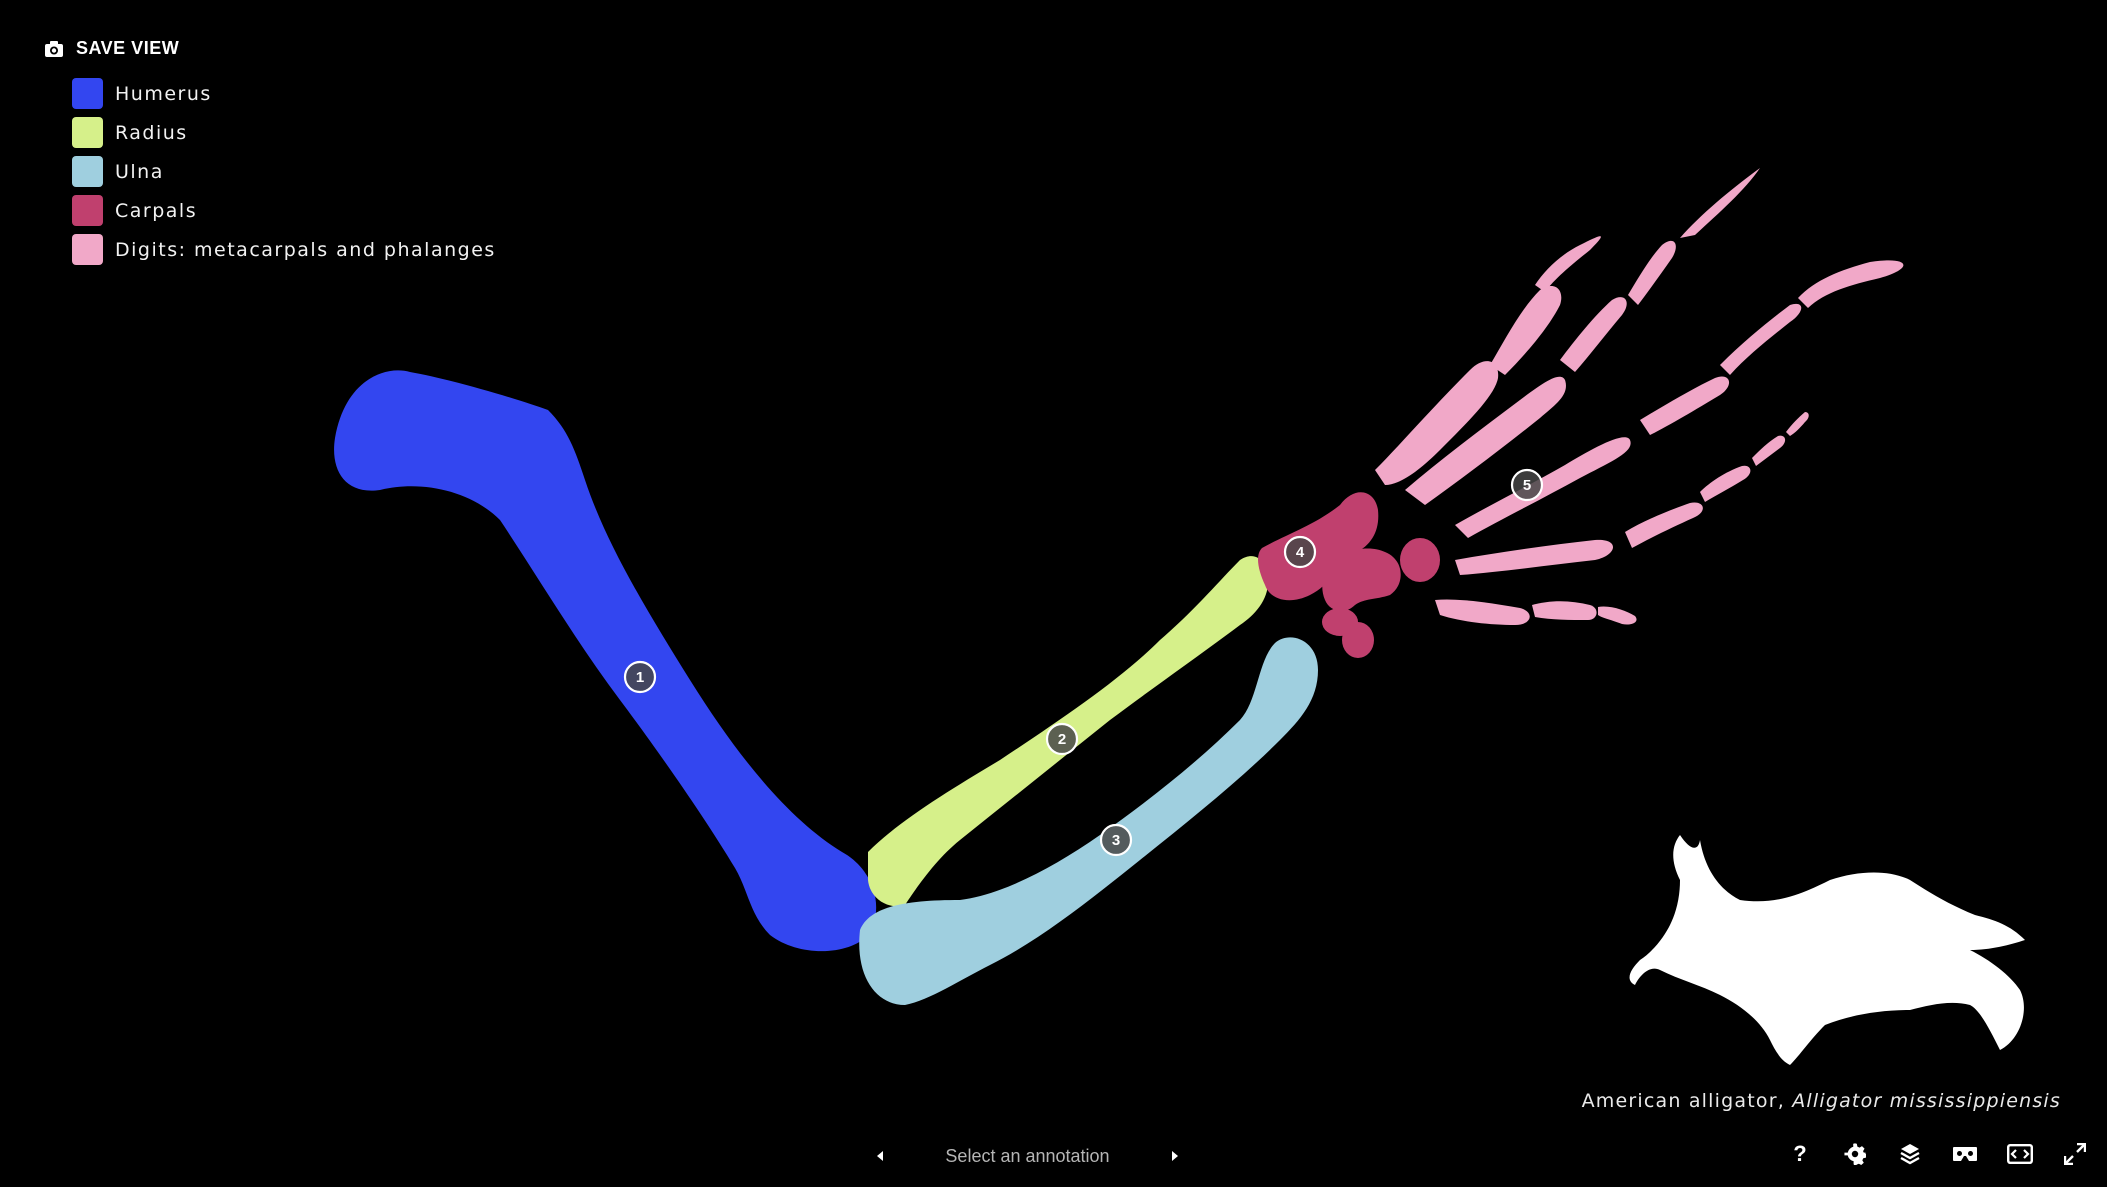 The image size is (2107, 1187). I want to click on layers-icon, so click(1910, 1154).